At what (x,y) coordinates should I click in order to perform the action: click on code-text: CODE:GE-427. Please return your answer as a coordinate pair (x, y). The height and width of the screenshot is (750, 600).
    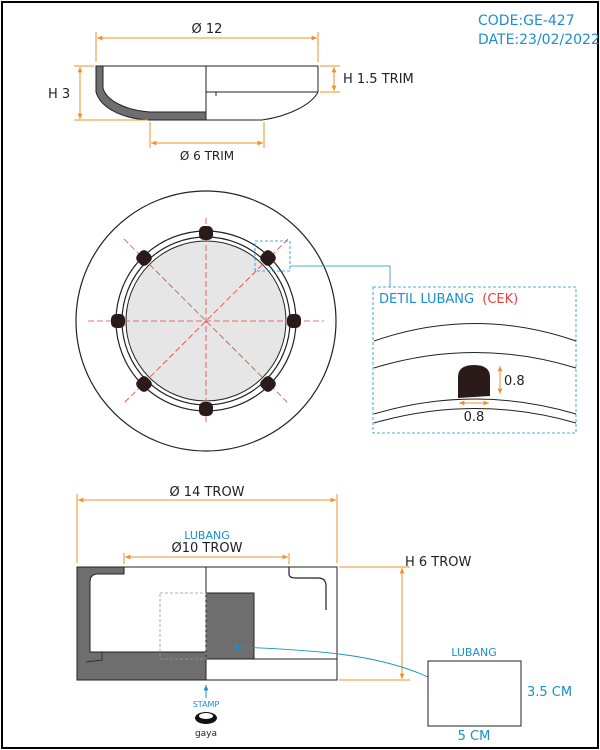
    Looking at the image, I should click on (526, 21).